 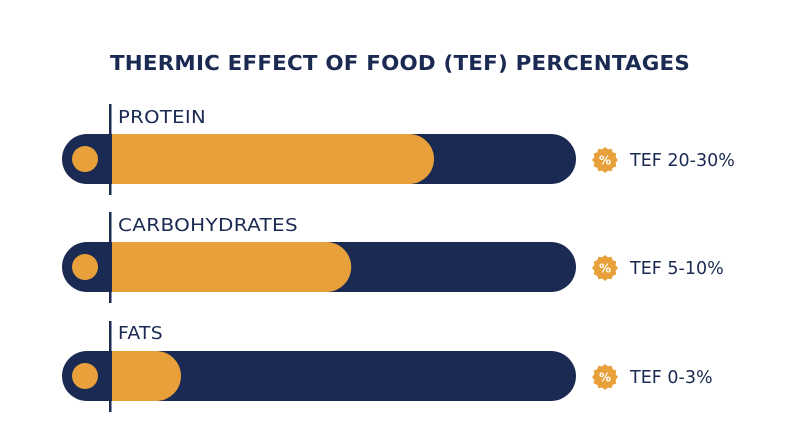 I want to click on value-label: TEF 5-10%, so click(x=676, y=269).